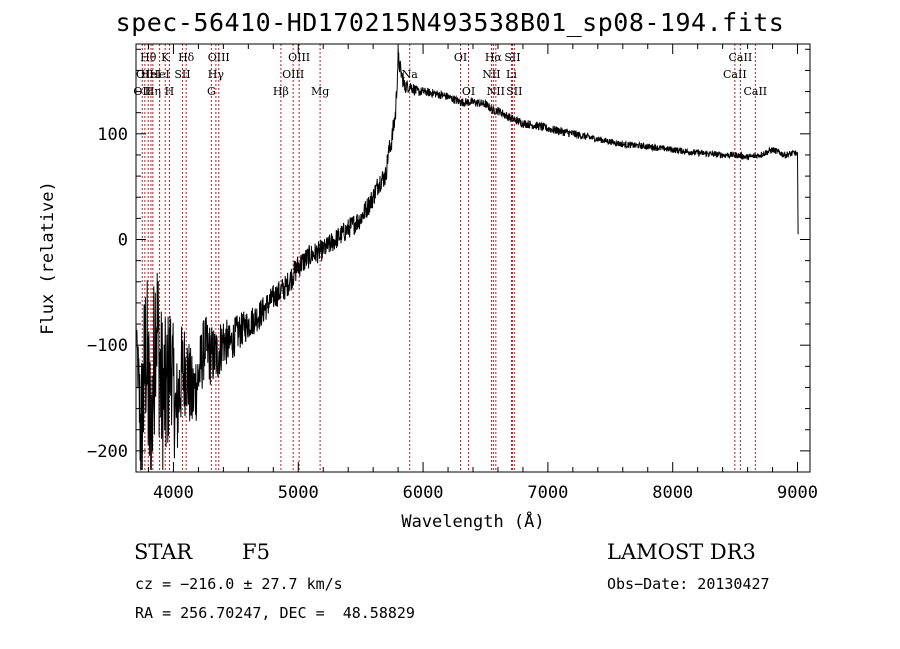 This screenshot has height=649, width=900. Describe the element at coordinates (48, 258) in the screenshot. I see `y-axis-label: Flux (relative)` at that location.